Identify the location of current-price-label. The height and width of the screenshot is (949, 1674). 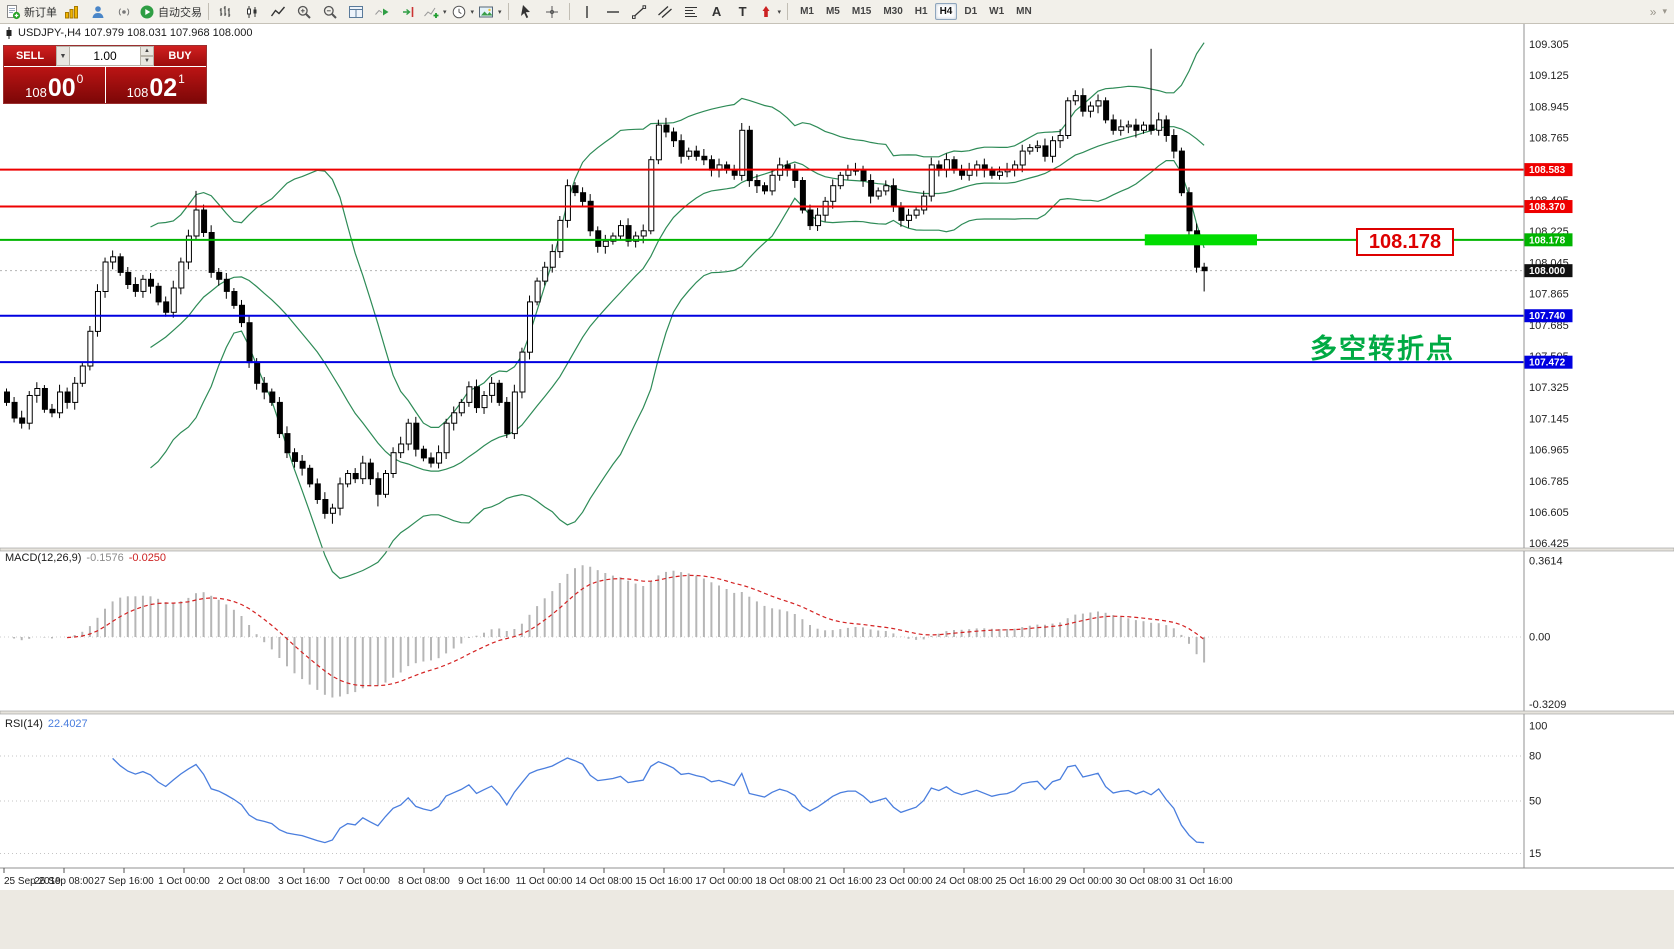
(1548, 271).